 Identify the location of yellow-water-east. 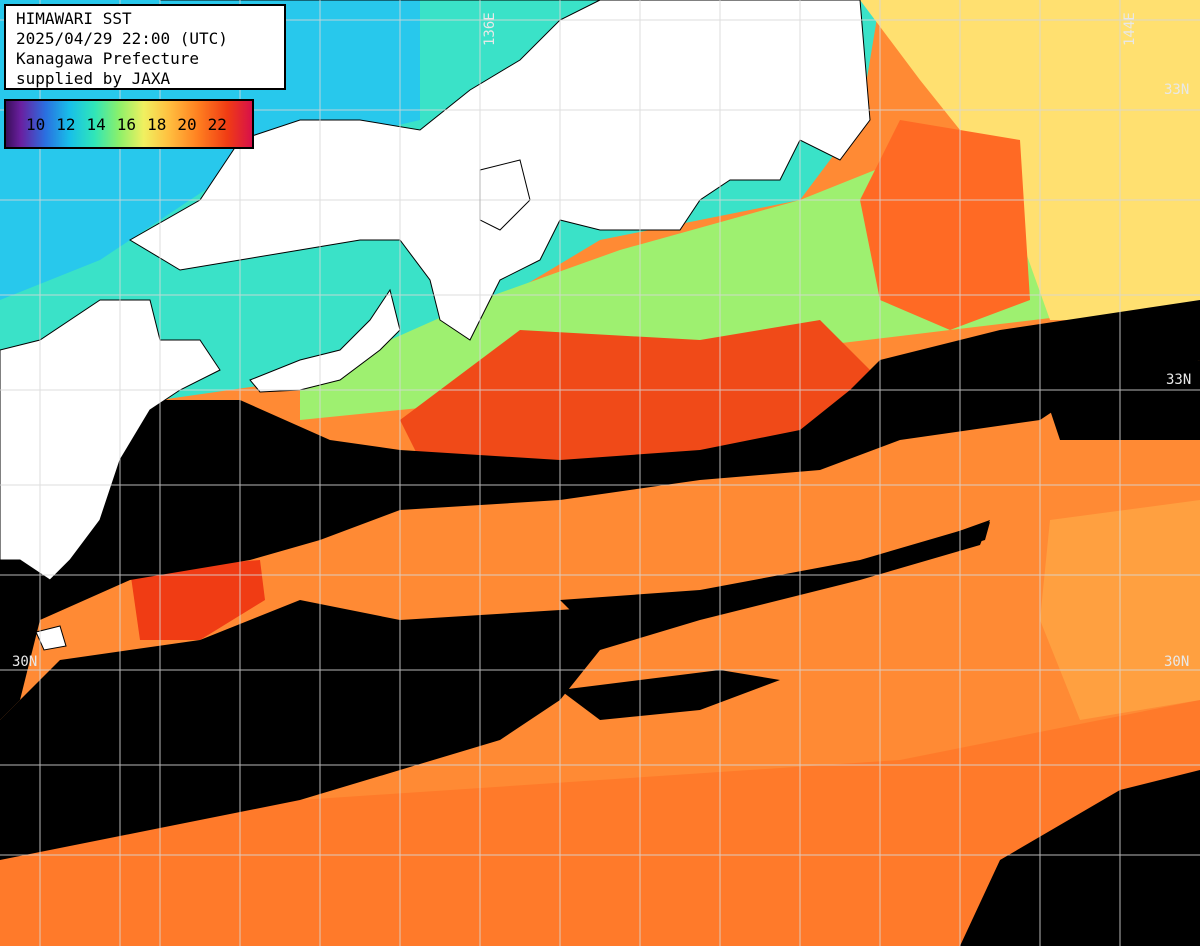
(1030, 160).